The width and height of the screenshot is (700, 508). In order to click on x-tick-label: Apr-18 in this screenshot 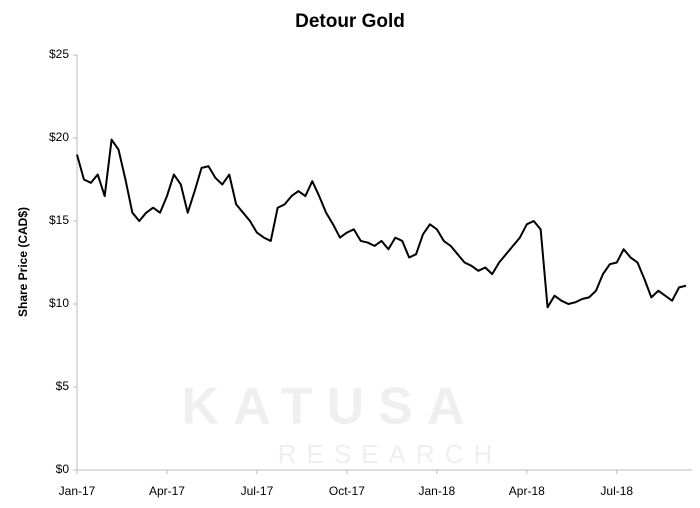, I will do `click(527, 491)`.